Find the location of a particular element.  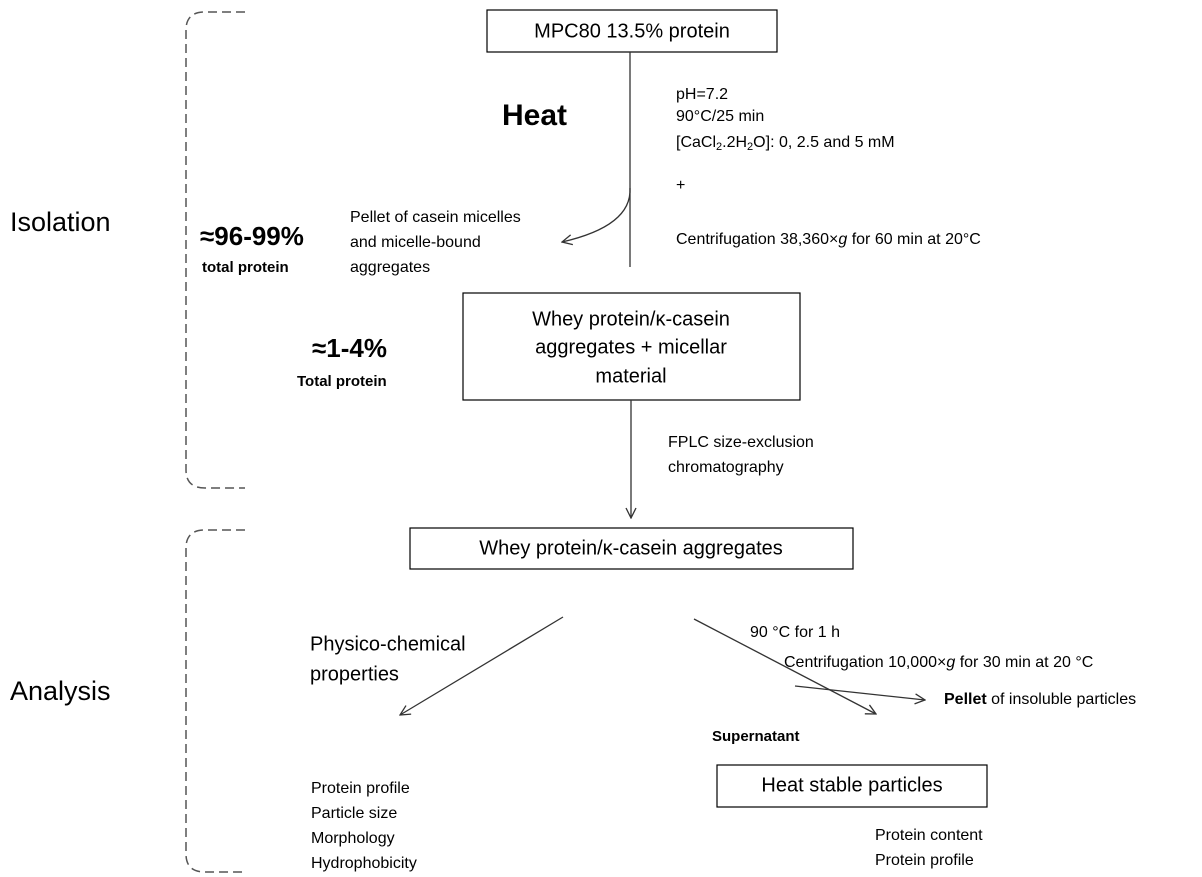

text-part: Centrifugation 10,000× is located at coordinates (865, 662).